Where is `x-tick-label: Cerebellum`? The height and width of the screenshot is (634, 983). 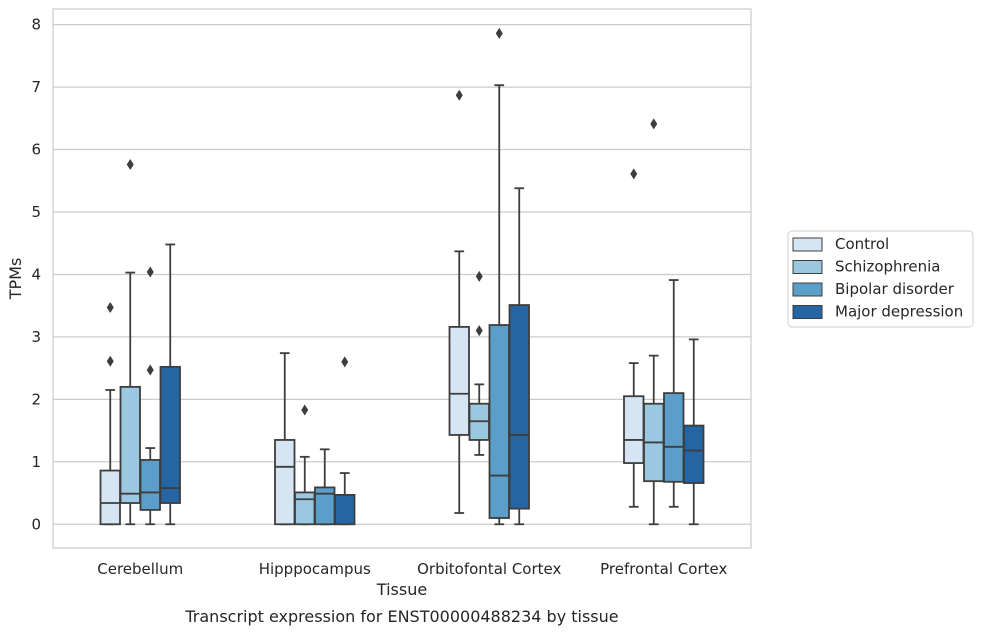 x-tick-label: Cerebellum is located at coordinates (140, 569).